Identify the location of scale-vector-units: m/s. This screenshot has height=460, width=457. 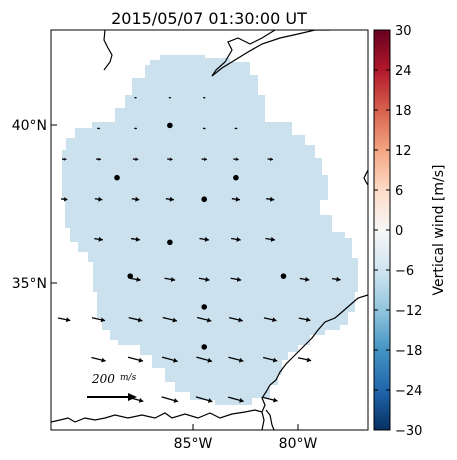
(128, 378).